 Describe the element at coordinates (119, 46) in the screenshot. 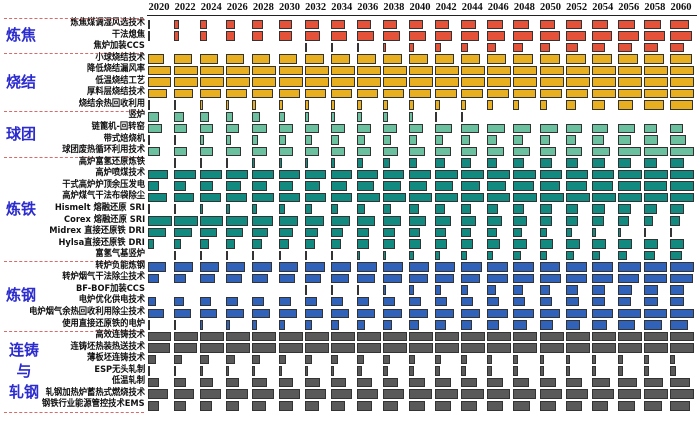

I see `technology-label: 焦炉加装CCS` at that location.